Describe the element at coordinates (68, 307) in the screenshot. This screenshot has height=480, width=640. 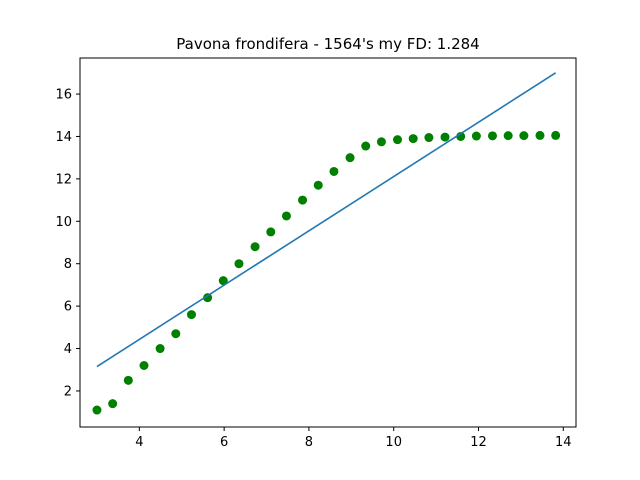
I see `y-tick-label-6: 6` at that location.